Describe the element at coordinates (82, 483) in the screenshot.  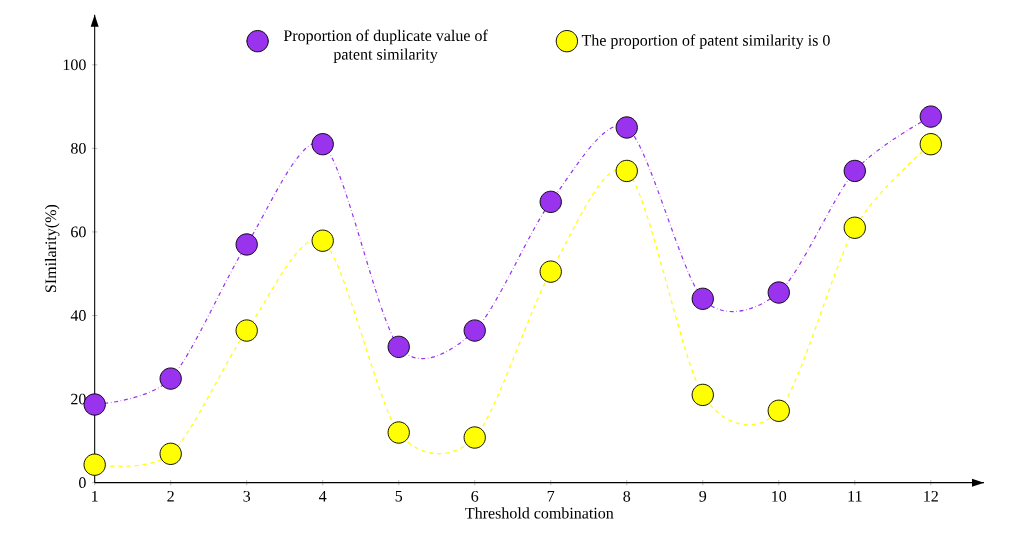
I see `y-tick-label: 0` at that location.